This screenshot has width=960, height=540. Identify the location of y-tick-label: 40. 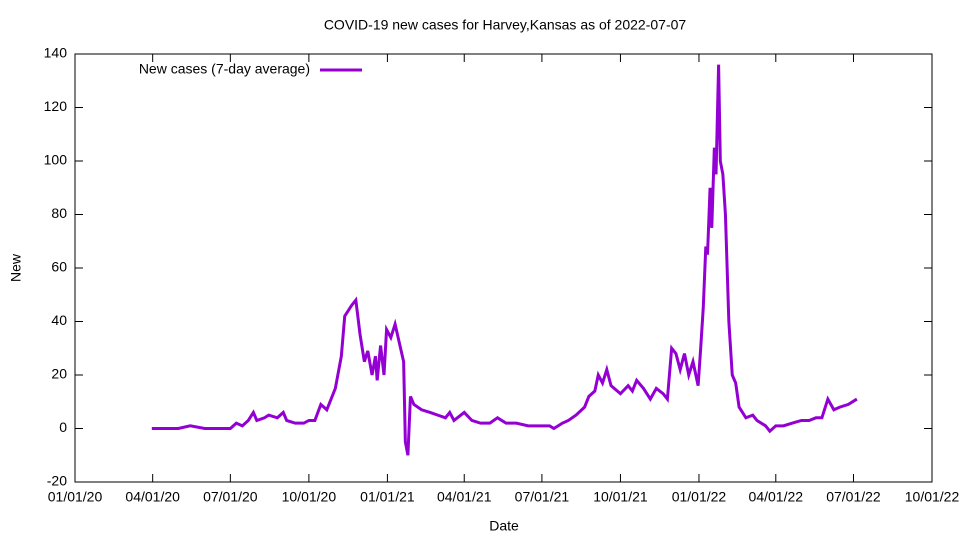
(59, 320).